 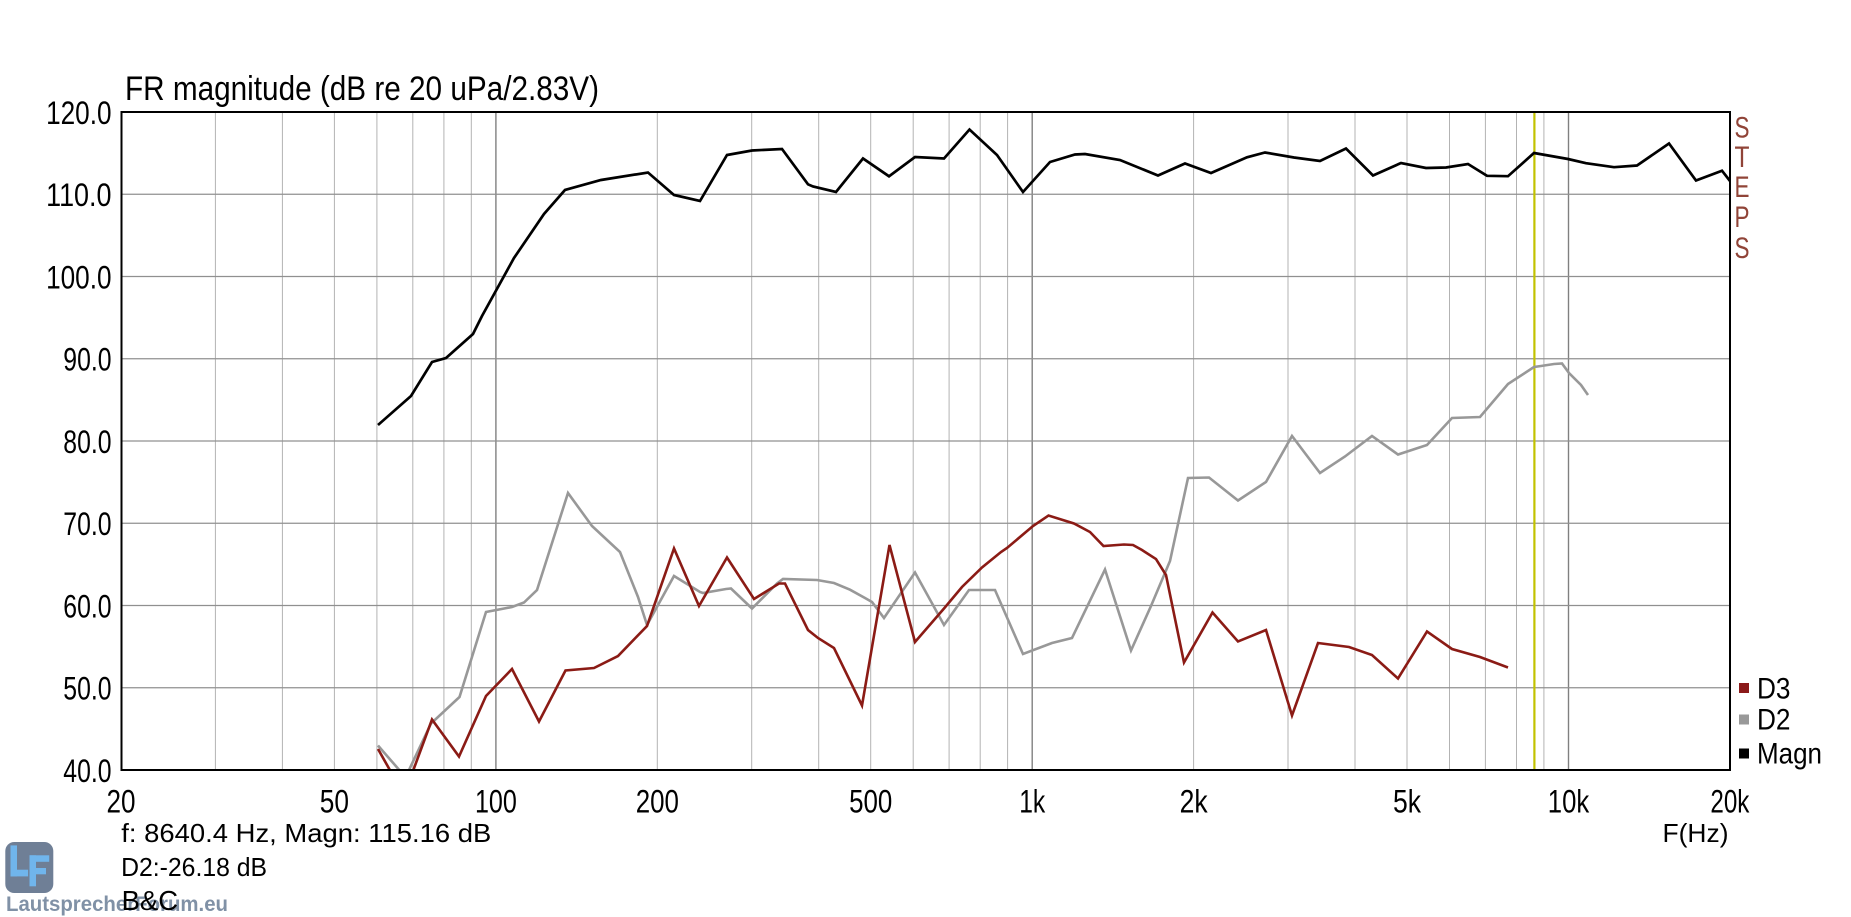 What do you see at coordinates (496, 801) in the screenshot?
I see `svg-text: 100` at bounding box center [496, 801].